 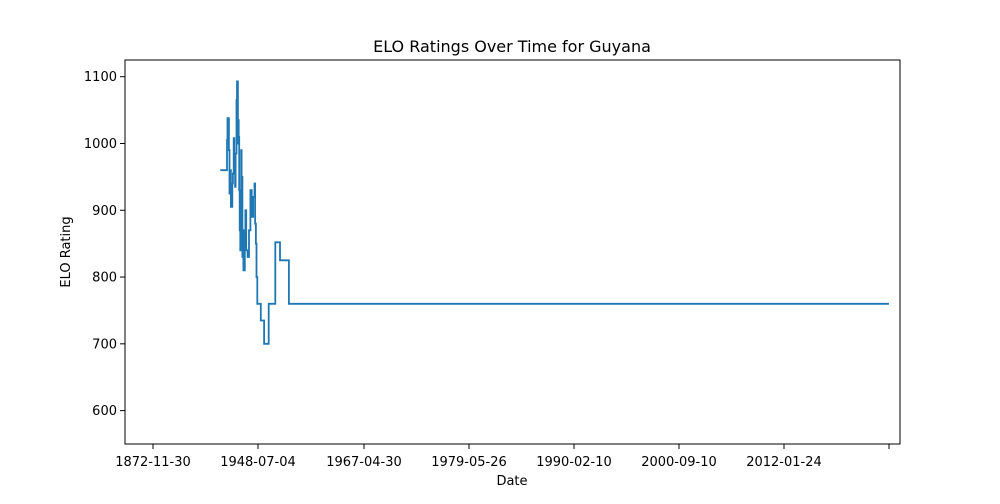 I want to click on y-axis-label: ELO Rating, so click(x=66, y=251).